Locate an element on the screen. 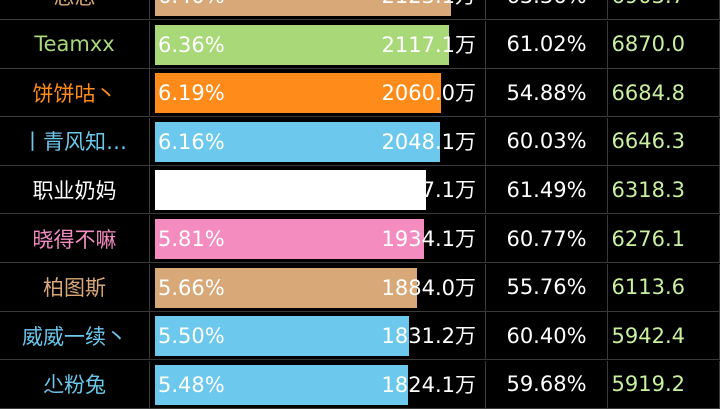  table-row: 柏图斯 5.66% 1884.0万 55.76% 6113.6 is located at coordinates (360, 287).